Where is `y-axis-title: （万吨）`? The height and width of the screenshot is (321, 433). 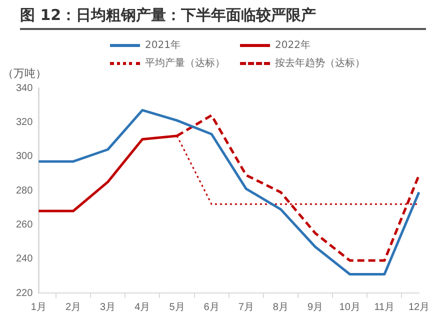 y-axis-title: （万吨） is located at coordinates (24, 73).